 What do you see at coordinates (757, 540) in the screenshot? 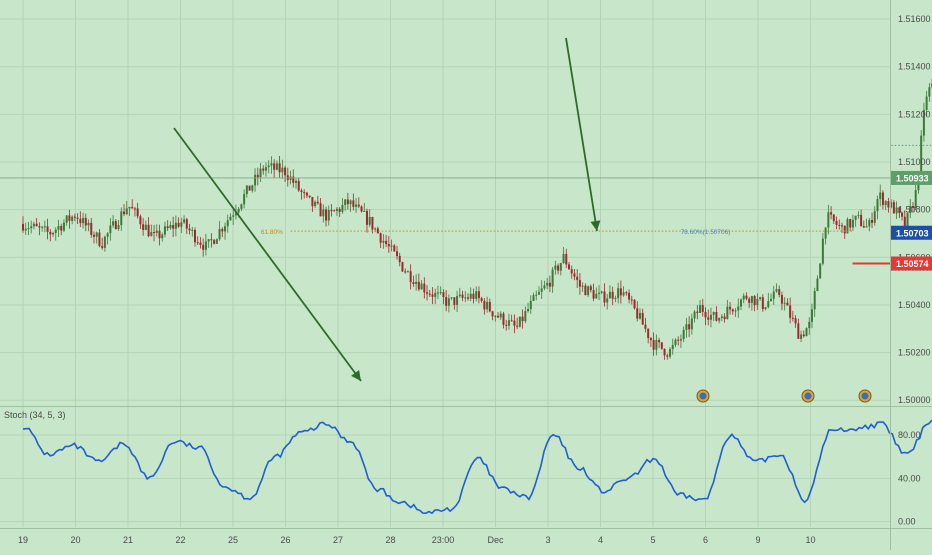
I see `time-tick-label: 9` at bounding box center [757, 540].